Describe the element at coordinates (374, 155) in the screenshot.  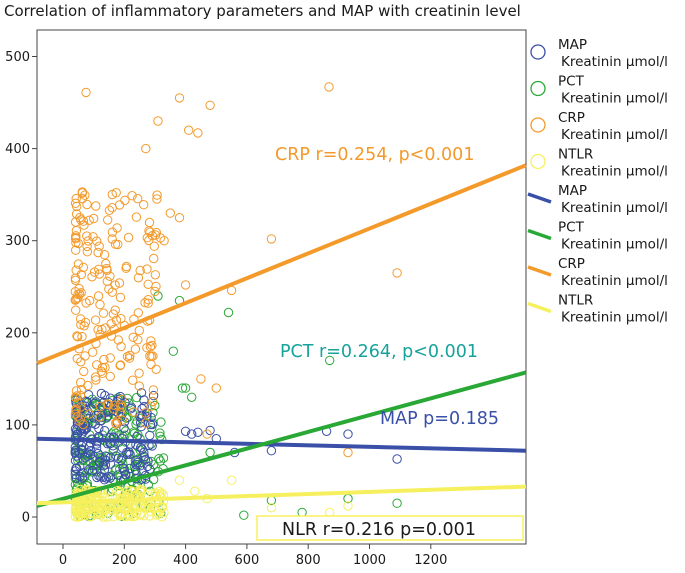
I see `crp-annotation: CRP r=0.254, p<0.001` at that location.